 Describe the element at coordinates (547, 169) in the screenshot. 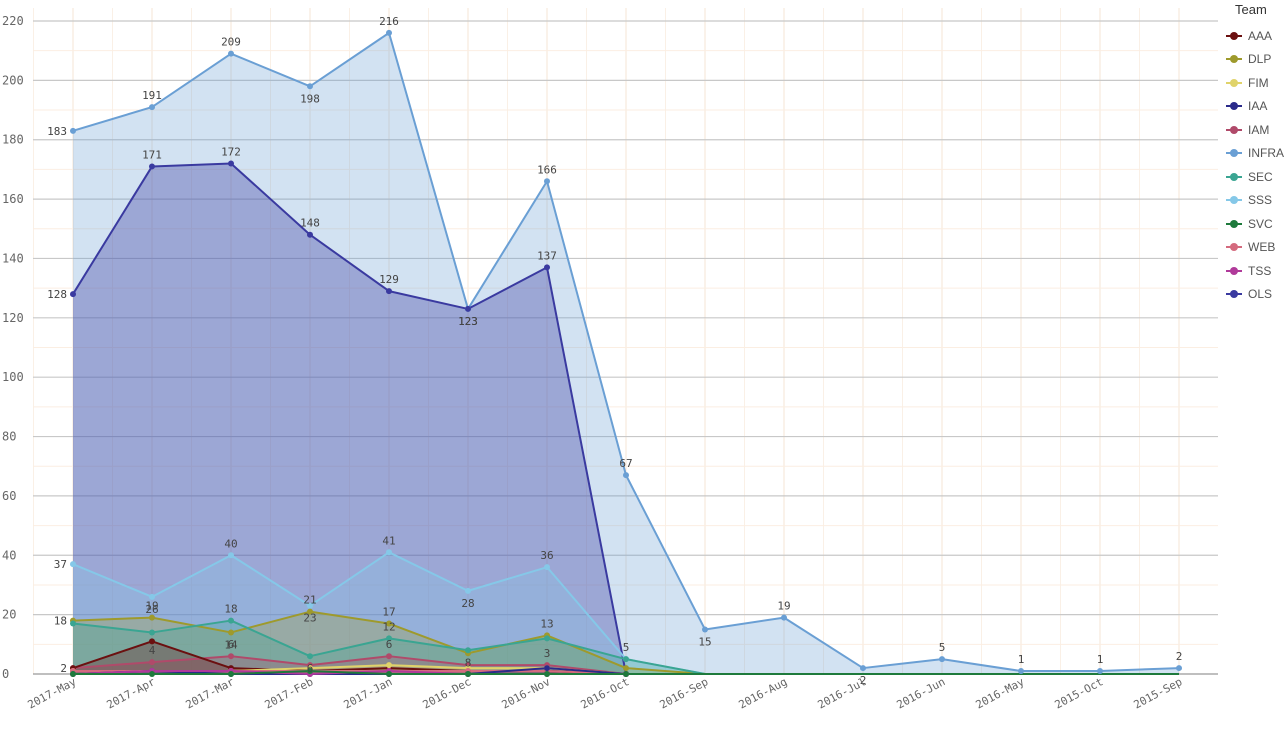

I see `data-label-infra: 166` at that location.